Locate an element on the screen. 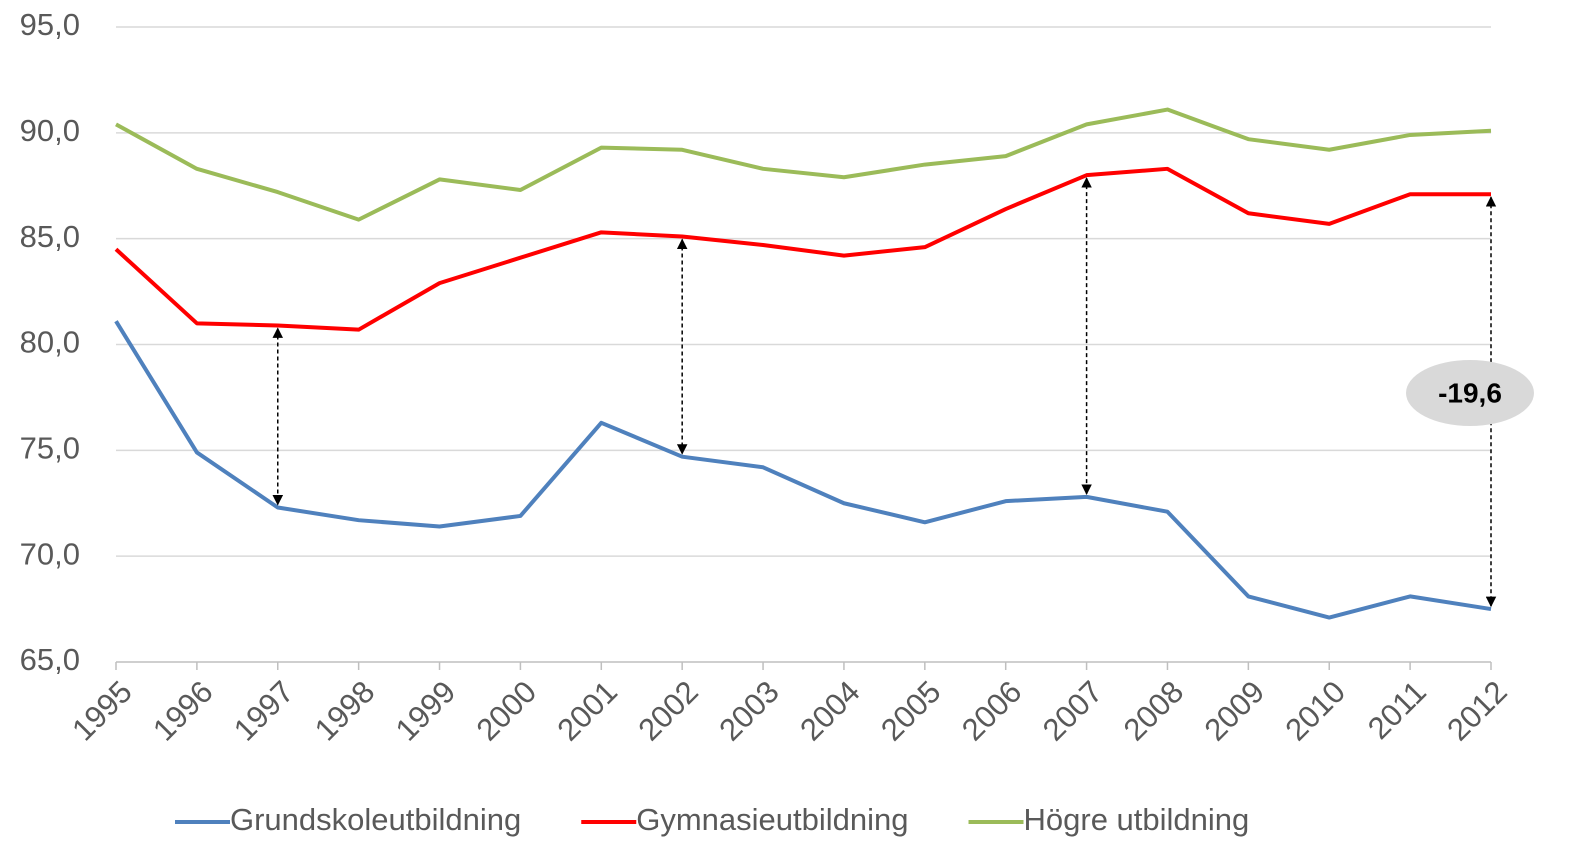 The width and height of the screenshot is (1593, 854). x-tick-label: 2010 is located at coordinates (1315, 711).